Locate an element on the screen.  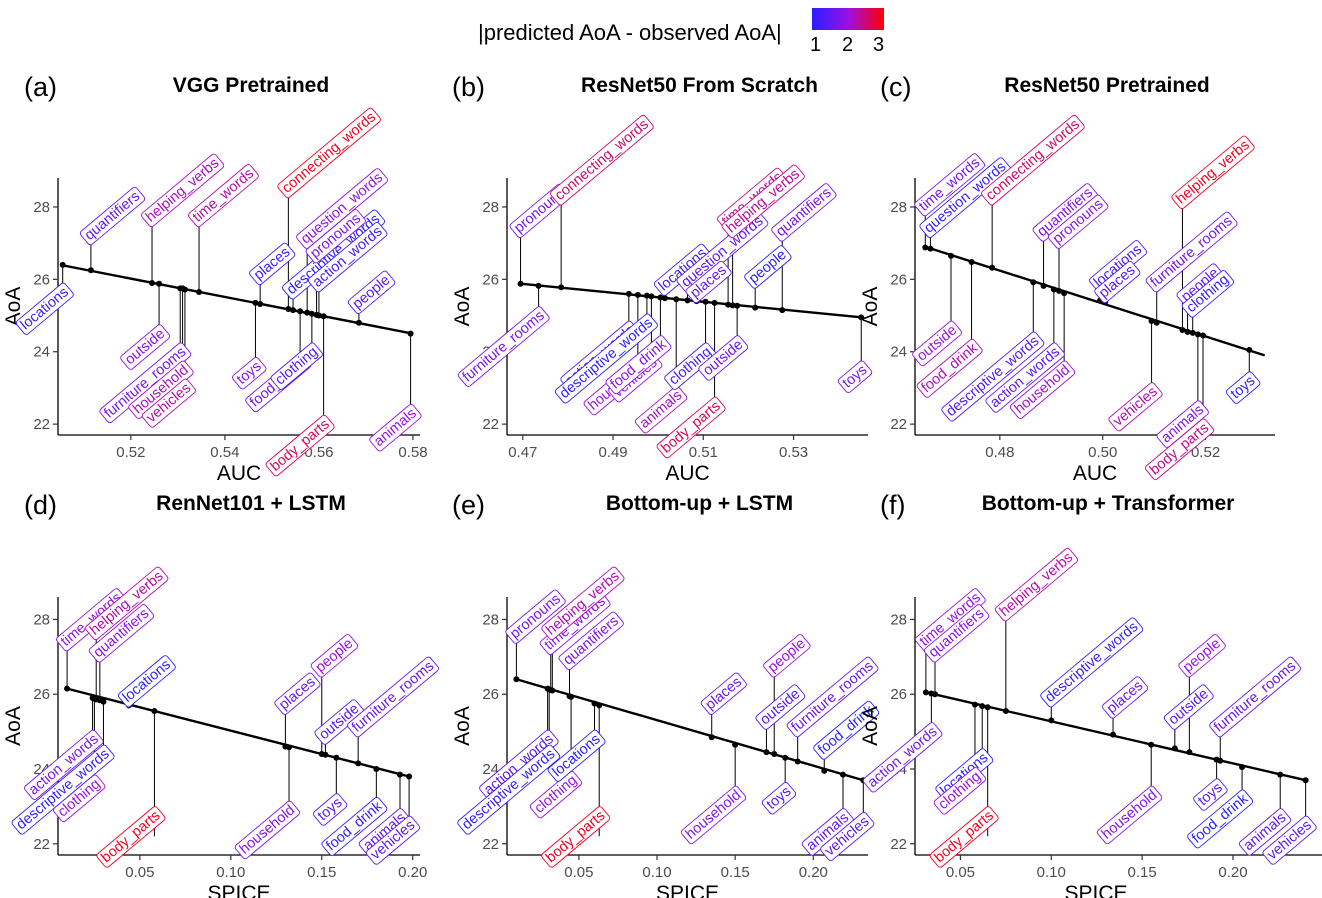
category-label-text: household is located at coordinates (1130, 814).